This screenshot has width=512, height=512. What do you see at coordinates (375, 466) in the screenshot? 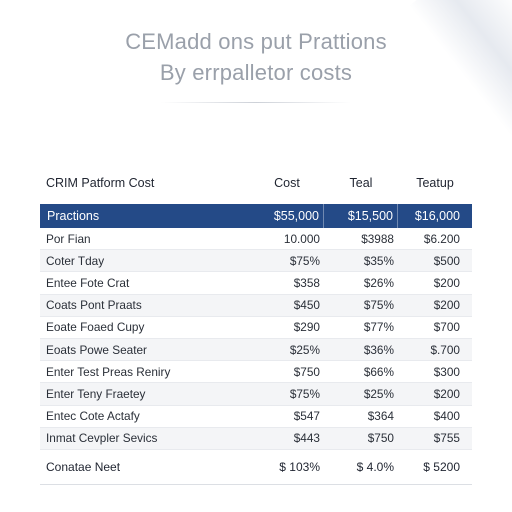
I see `table-cell: $ 4.0%` at bounding box center [375, 466].